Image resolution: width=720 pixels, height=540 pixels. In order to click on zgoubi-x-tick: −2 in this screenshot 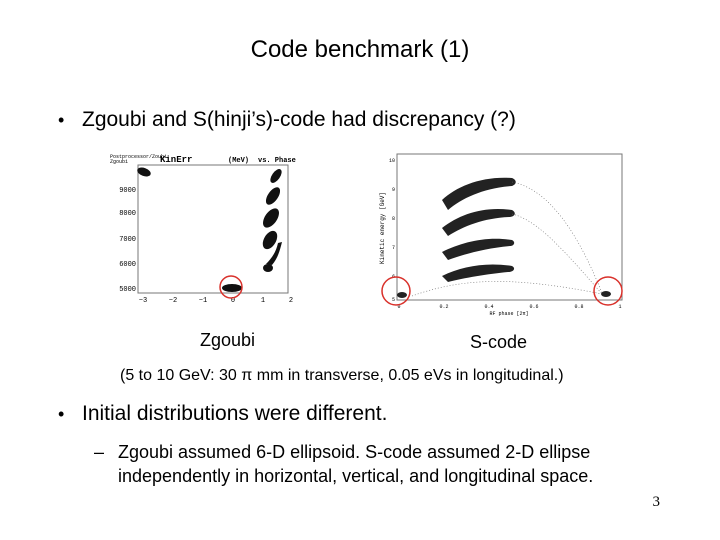, I will do `click(173, 301)`.